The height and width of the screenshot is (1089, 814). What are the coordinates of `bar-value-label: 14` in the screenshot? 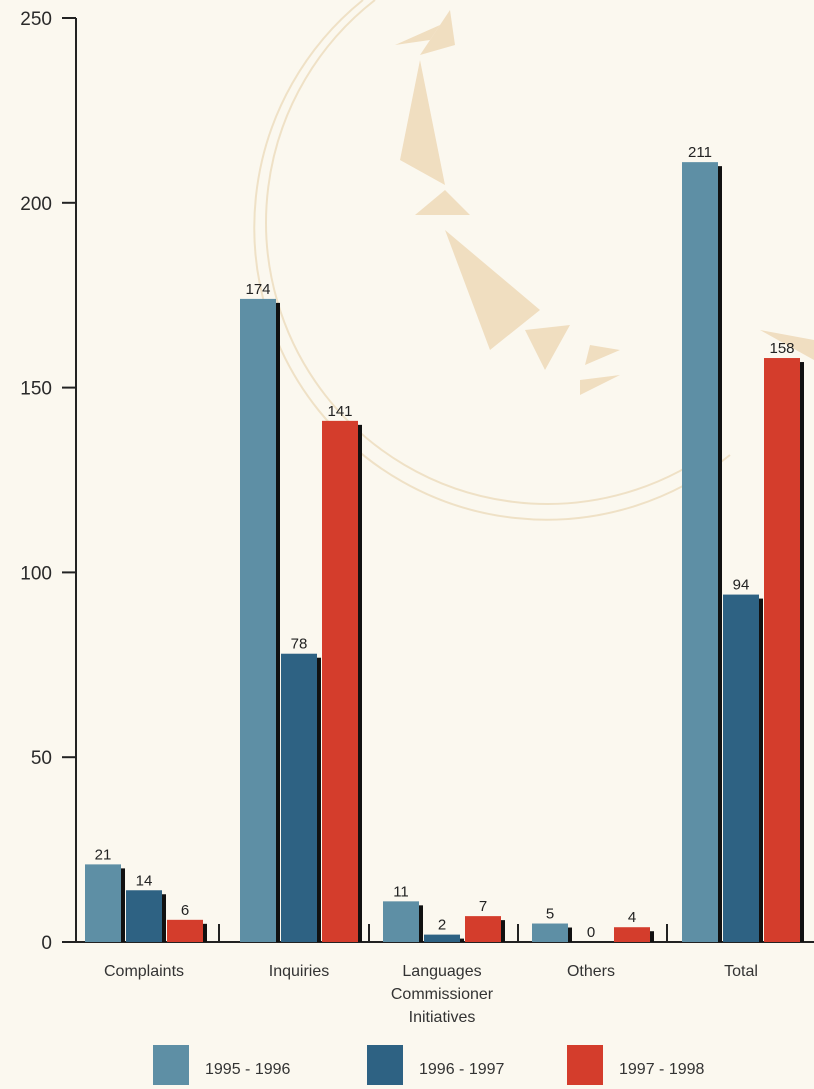 It's located at (144, 880).